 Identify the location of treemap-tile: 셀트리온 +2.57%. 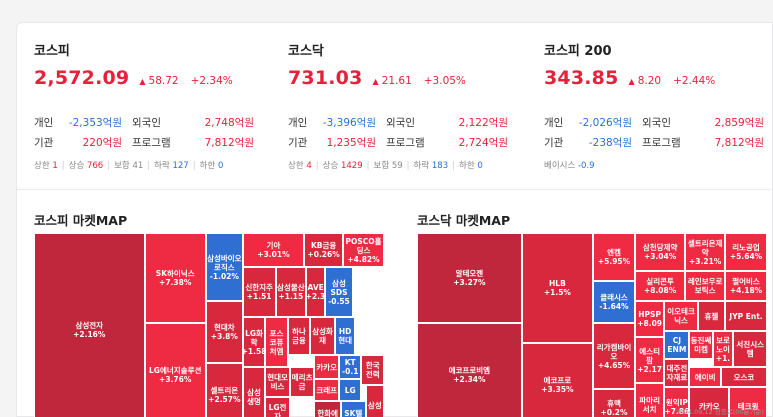
(224, 390).